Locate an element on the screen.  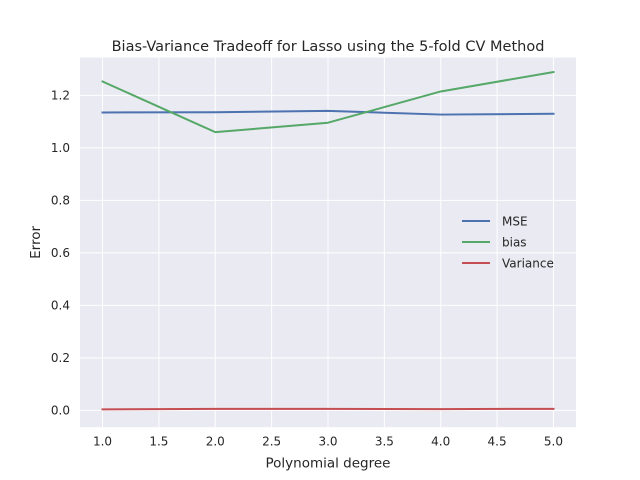
y-tick-label: 0.6 is located at coordinates (60, 253).